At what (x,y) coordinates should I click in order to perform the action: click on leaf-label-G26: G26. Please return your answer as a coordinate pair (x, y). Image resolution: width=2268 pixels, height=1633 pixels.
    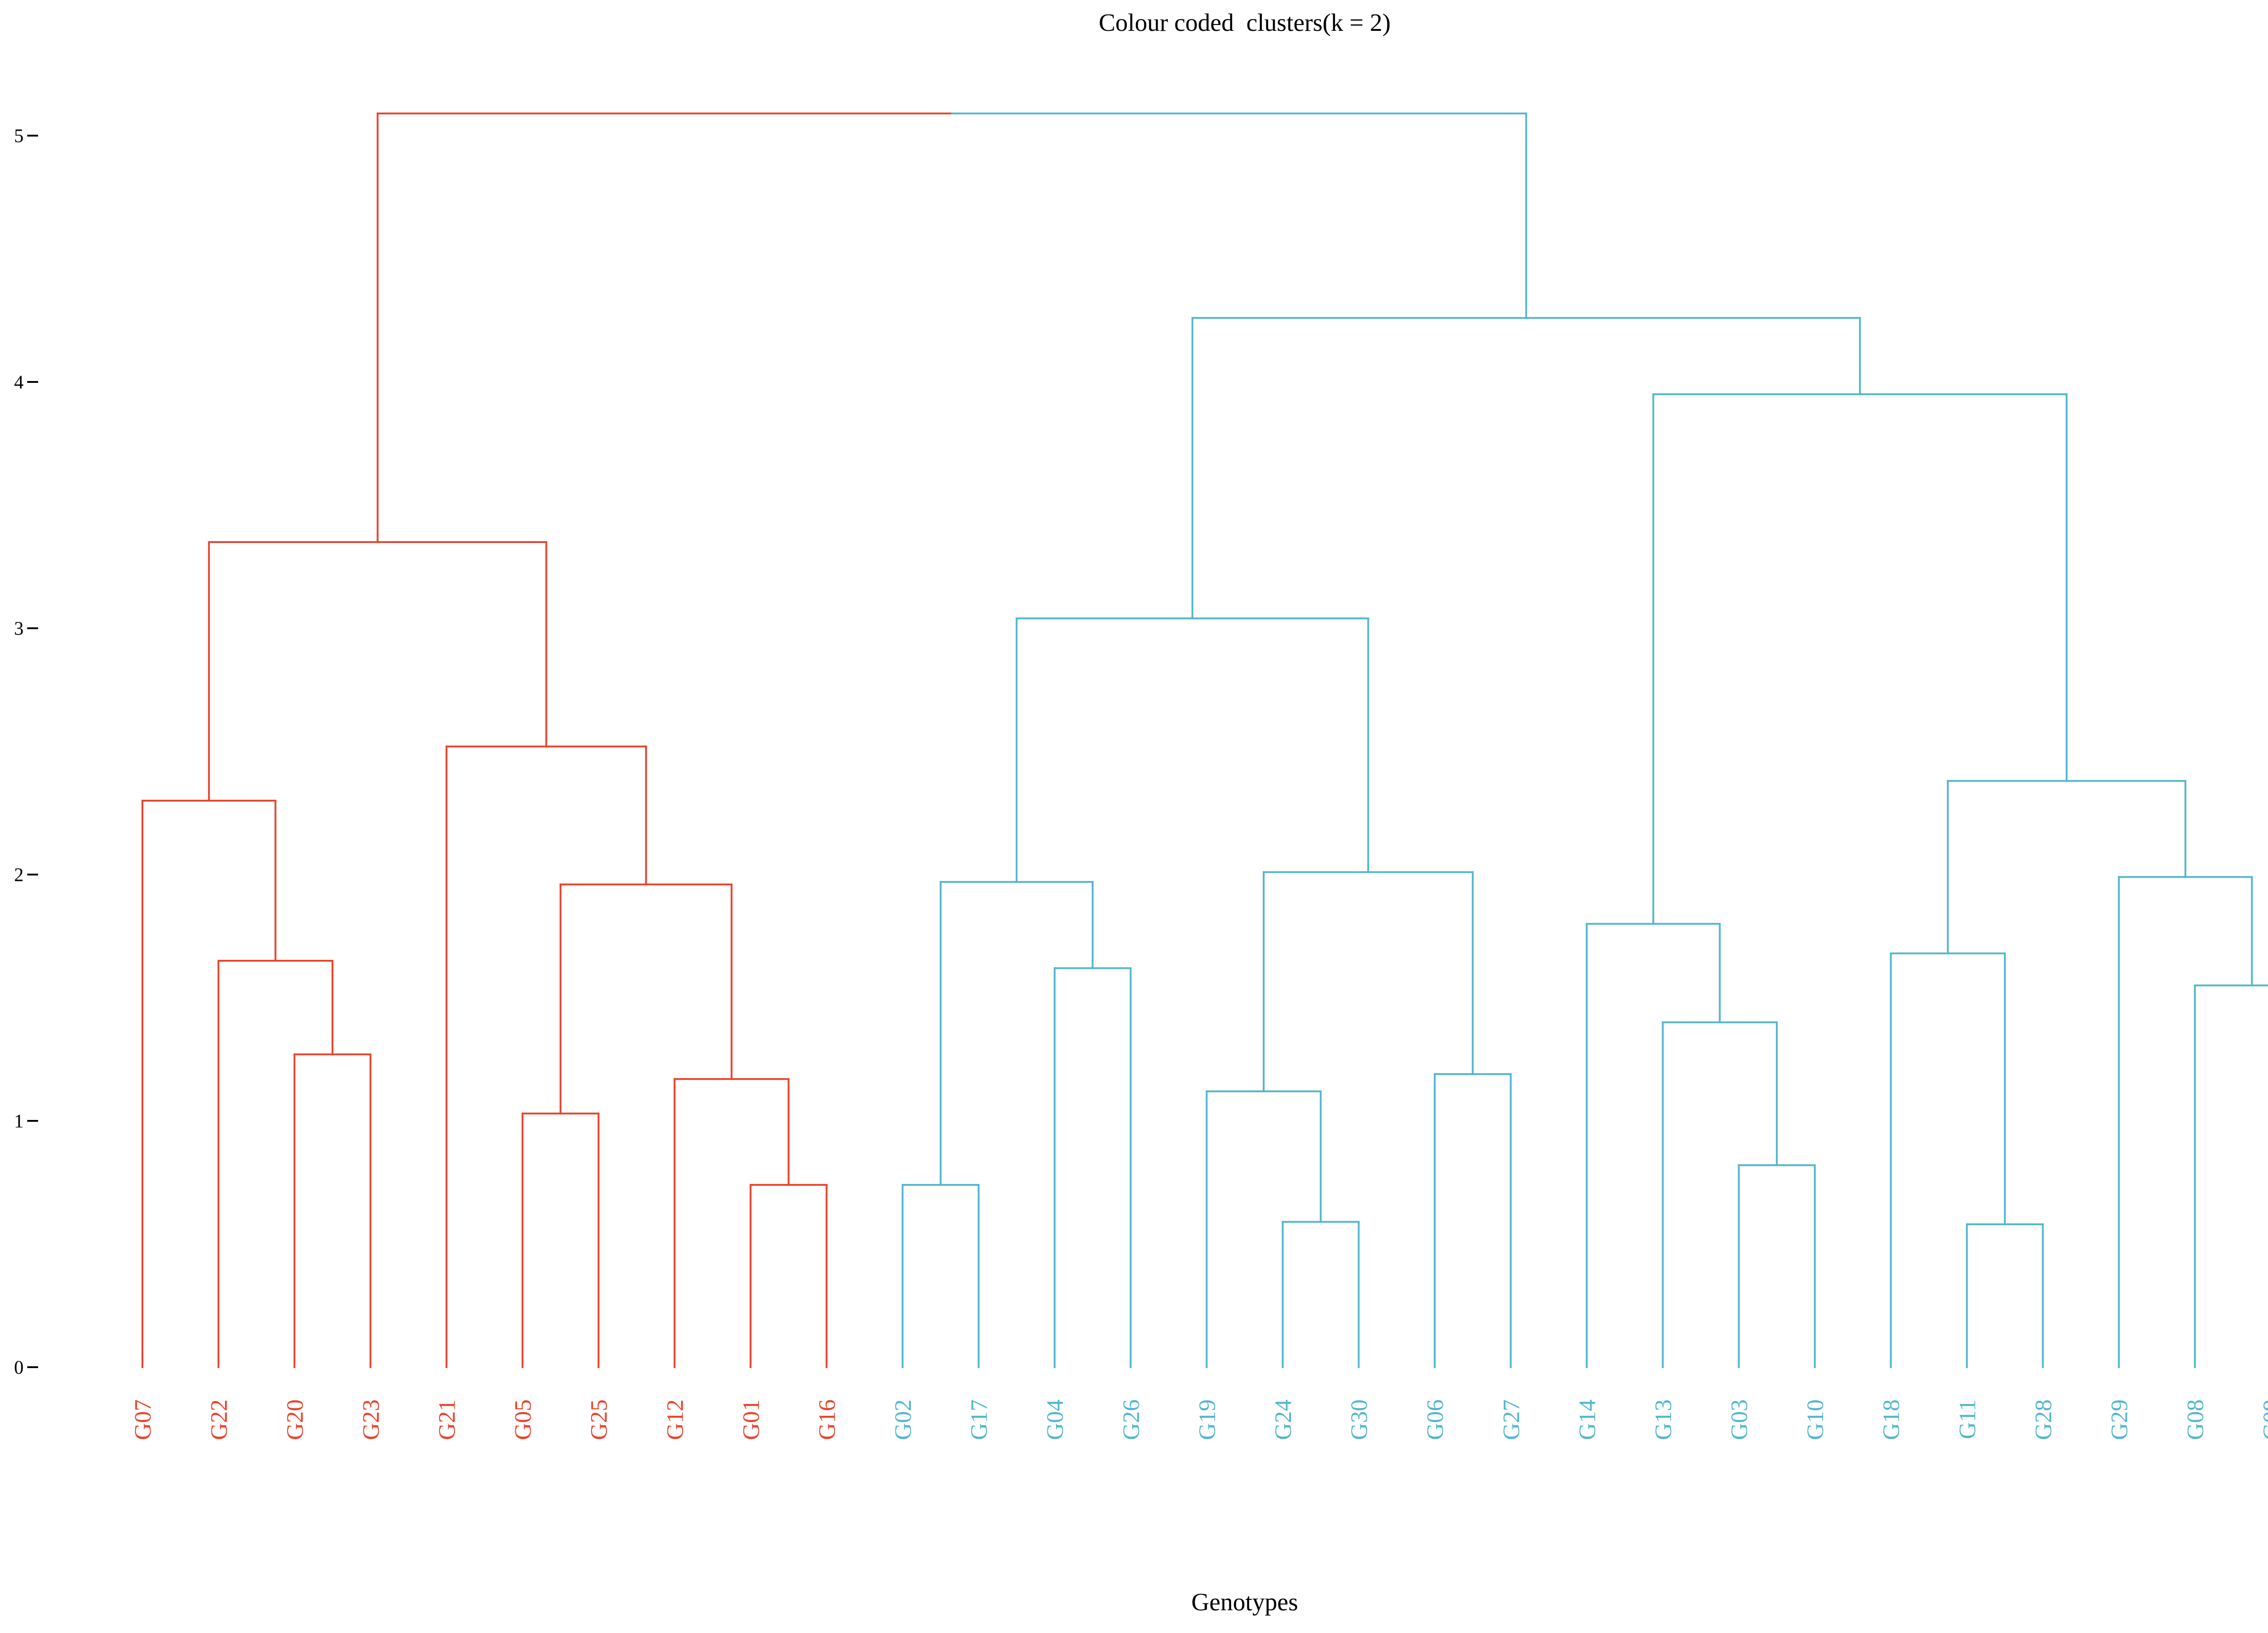
    Looking at the image, I should click on (1131, 1419).